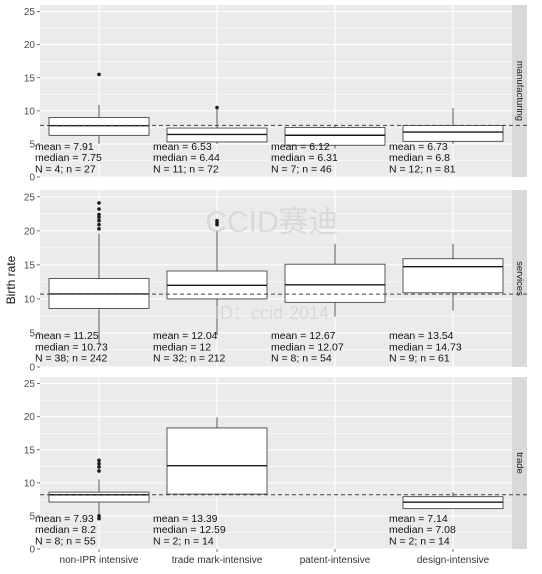  I want to click on box-annotation: median = 7.08, so click(422, 530).